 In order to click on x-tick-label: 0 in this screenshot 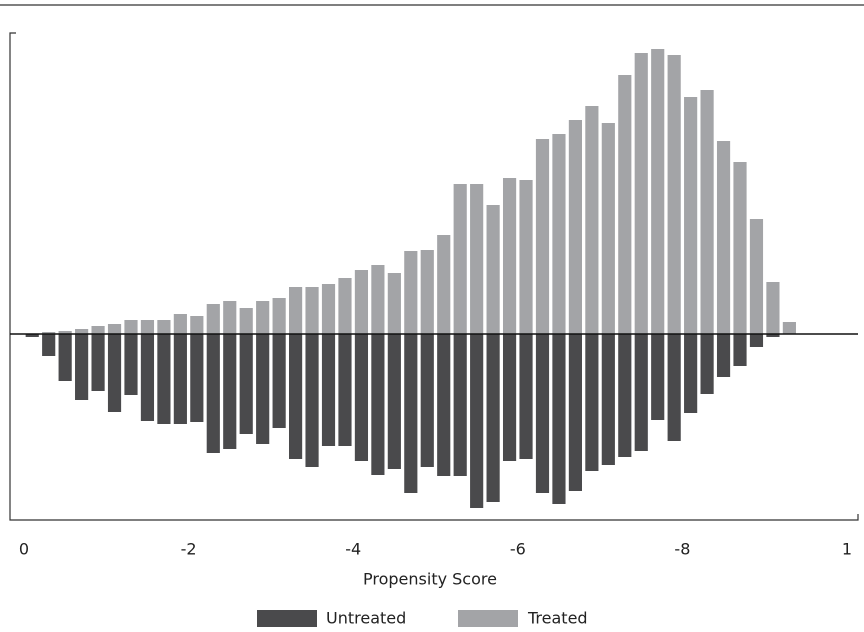, I will do `click(24, 549)`.